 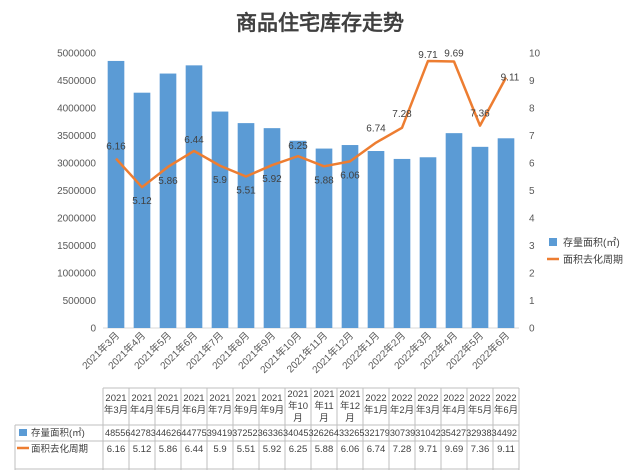 I want to click on y-left-tick-label: 2000000, so click(x=76, y=219).